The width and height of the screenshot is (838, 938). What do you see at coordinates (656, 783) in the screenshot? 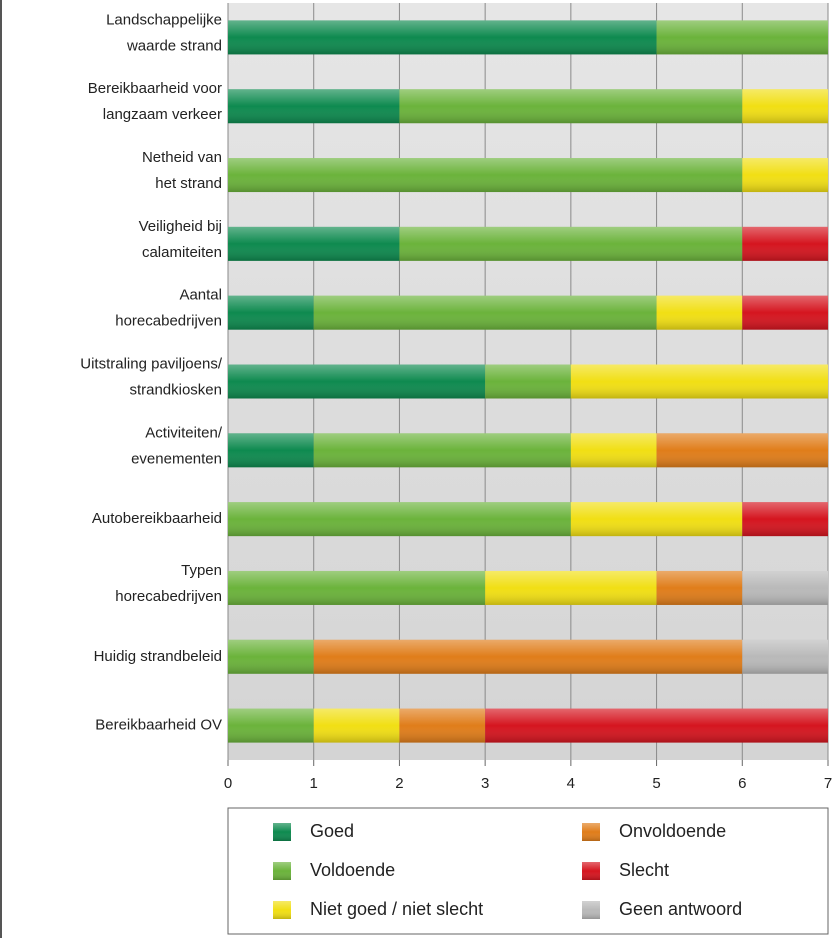
I see `x-tick-label: 5` at bounding box center [656, 783].